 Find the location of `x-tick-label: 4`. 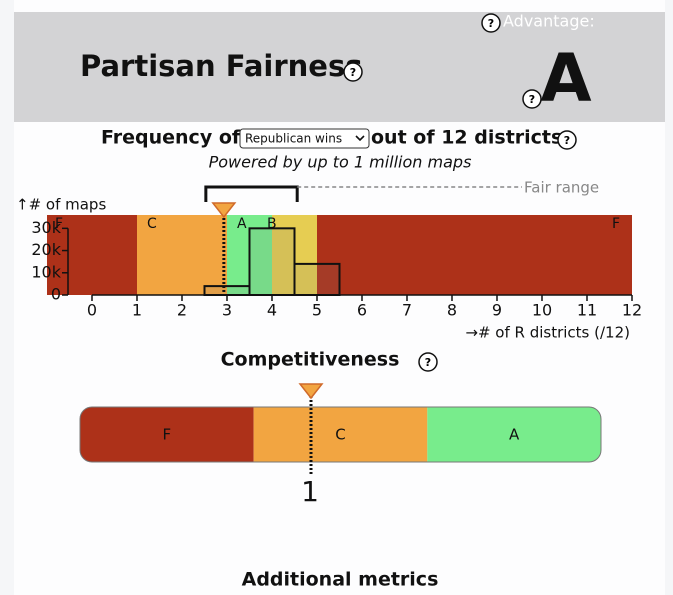

x-tick-label: 4 is located at coordinates (272, 310).